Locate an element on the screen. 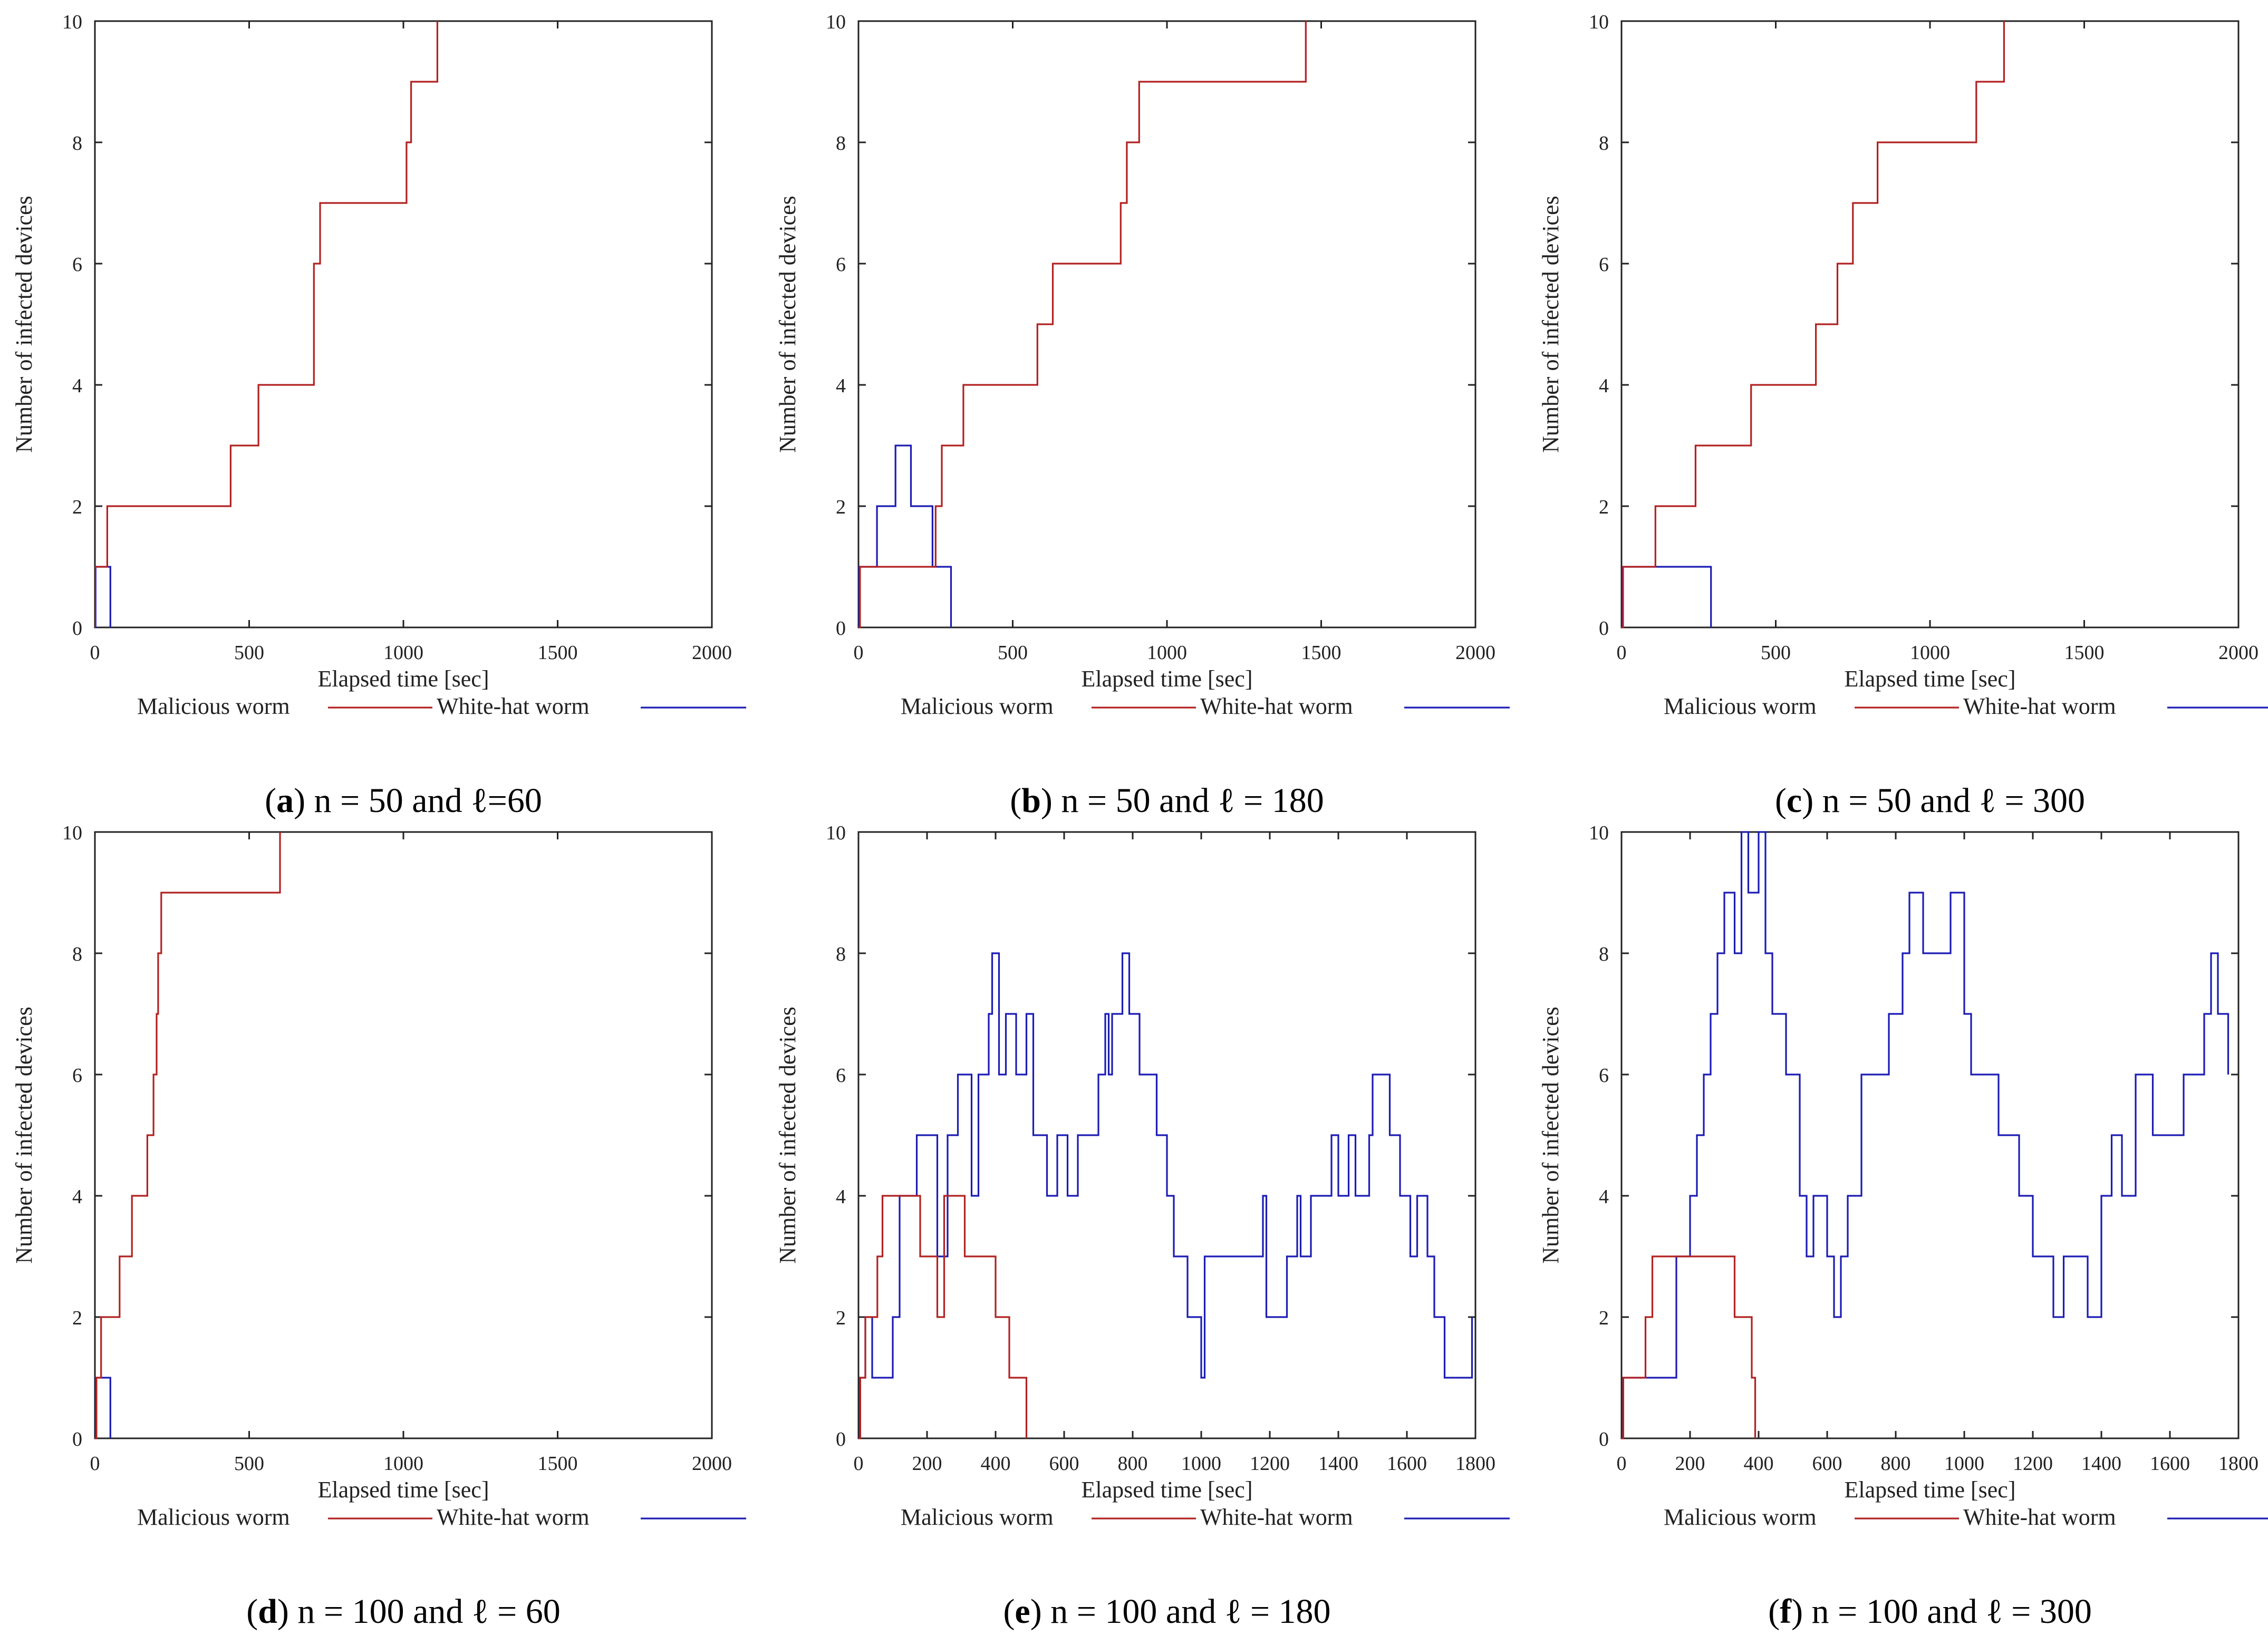 The width and height of the screenshot is (2268, 1635). caption-label: c is located at coordinates (1795, 801).